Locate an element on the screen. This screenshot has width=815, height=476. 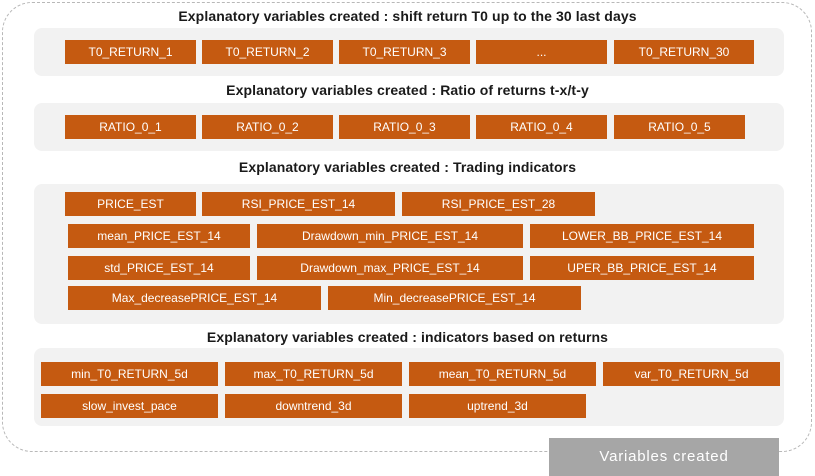
variable-box: RATIO_0_3 is located at coordinates (404, 127).